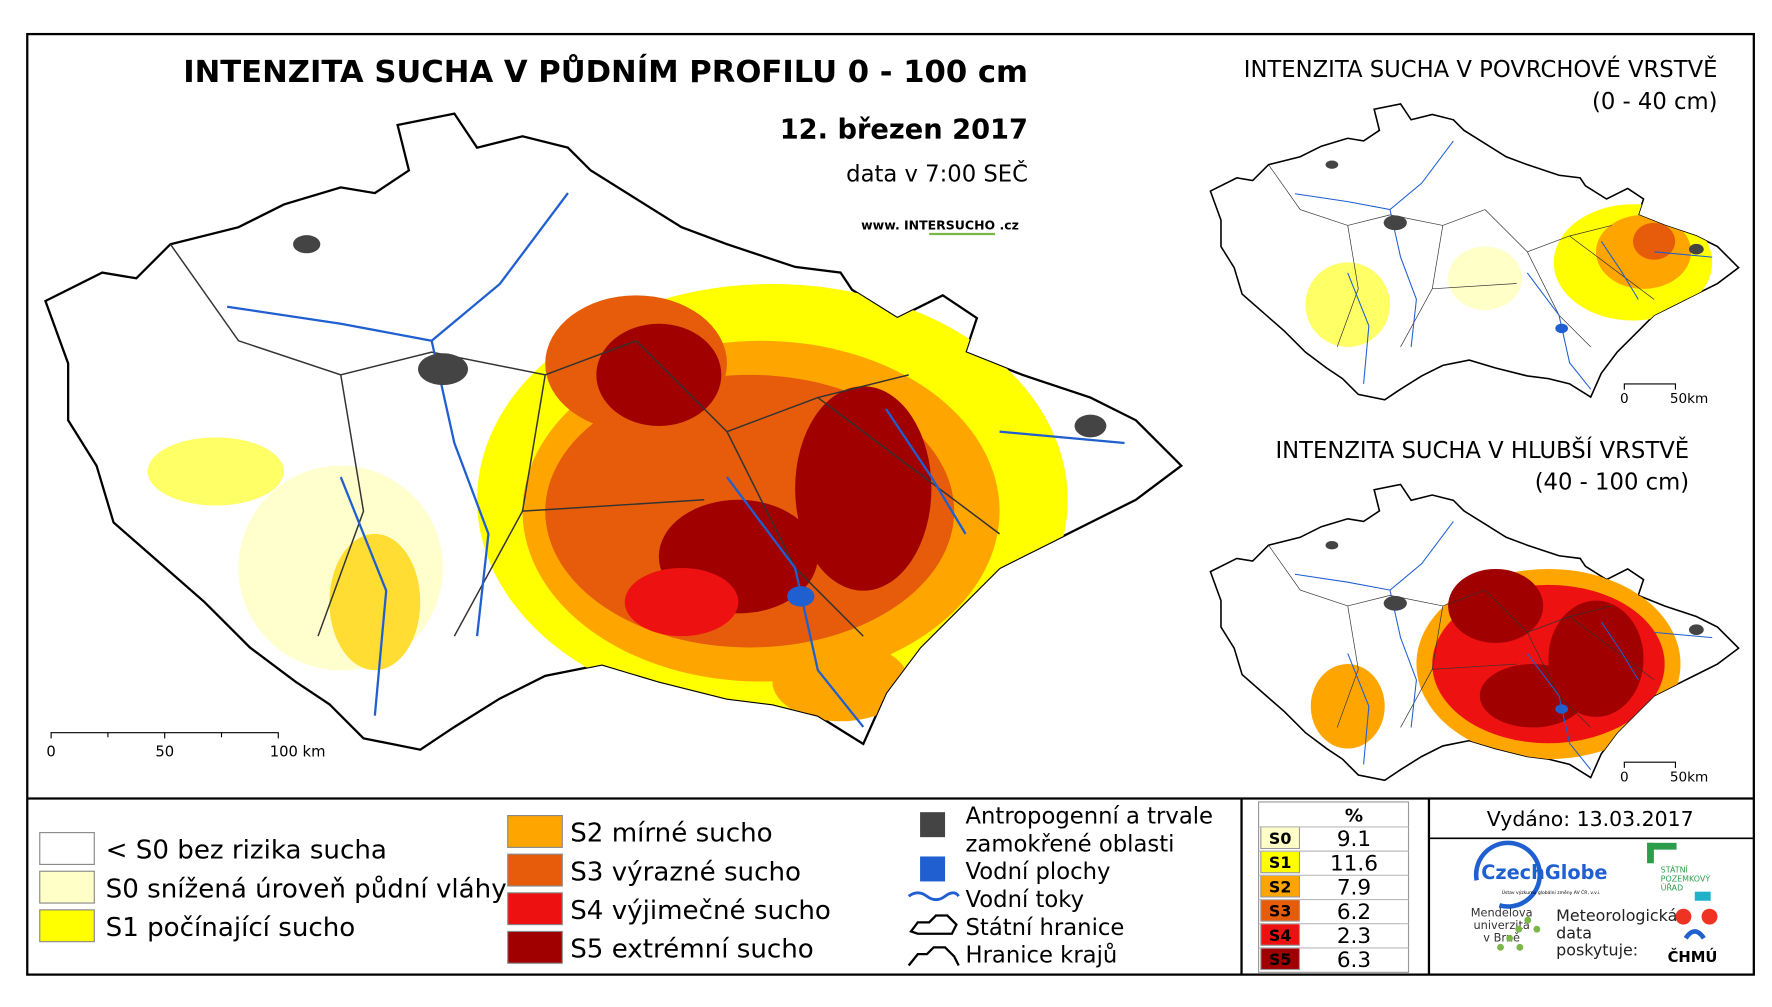 The image size is (1772, 1007). I want to click on table-header: %, so click(1354, 815).